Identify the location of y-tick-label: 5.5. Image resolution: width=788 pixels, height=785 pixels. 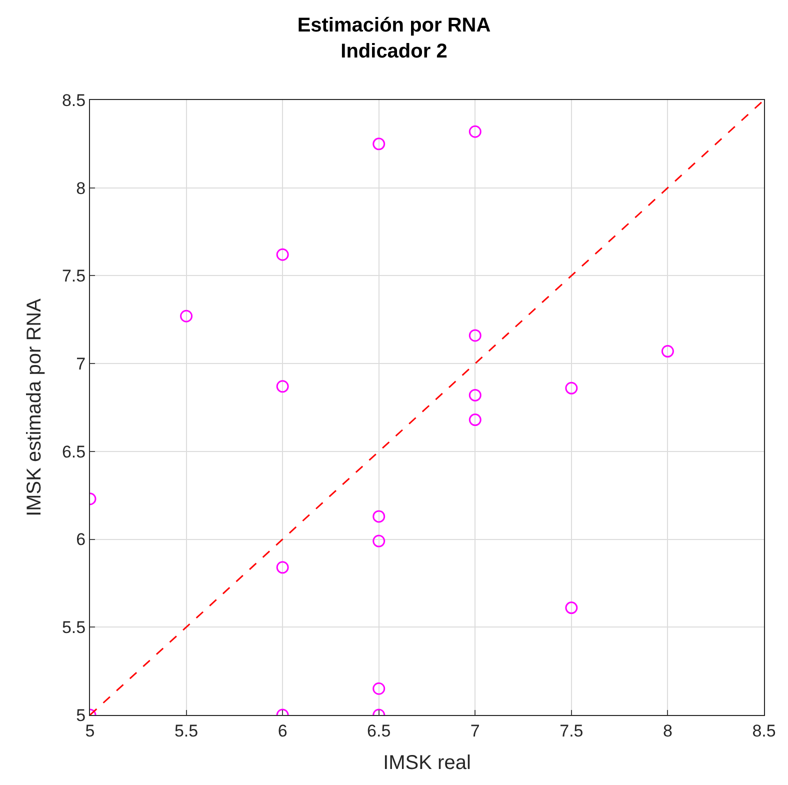
(74, 628).